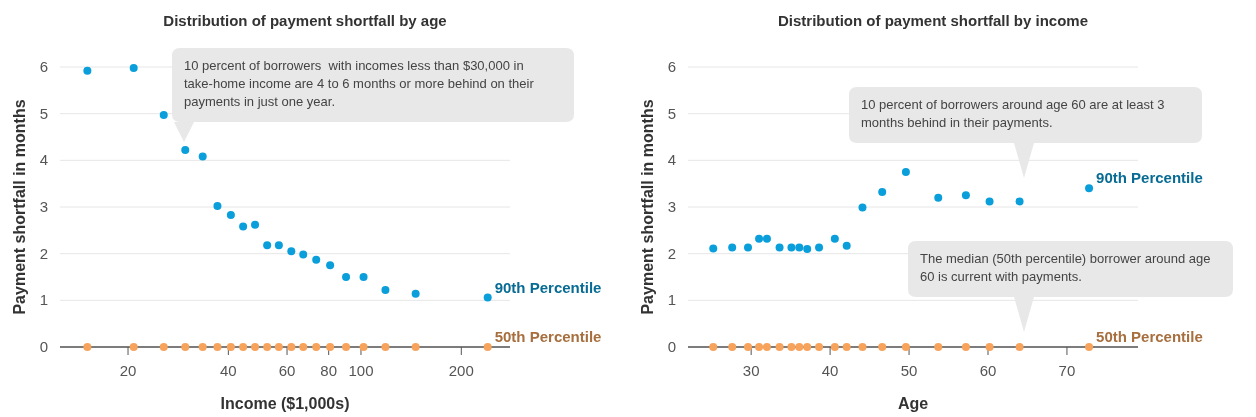  Describe the element at coordinates (1013, 113) in the screenshot. I see `annotation: 10 percent of borrowers around age 60 are at least 3 months behind in their payments.` at that location.